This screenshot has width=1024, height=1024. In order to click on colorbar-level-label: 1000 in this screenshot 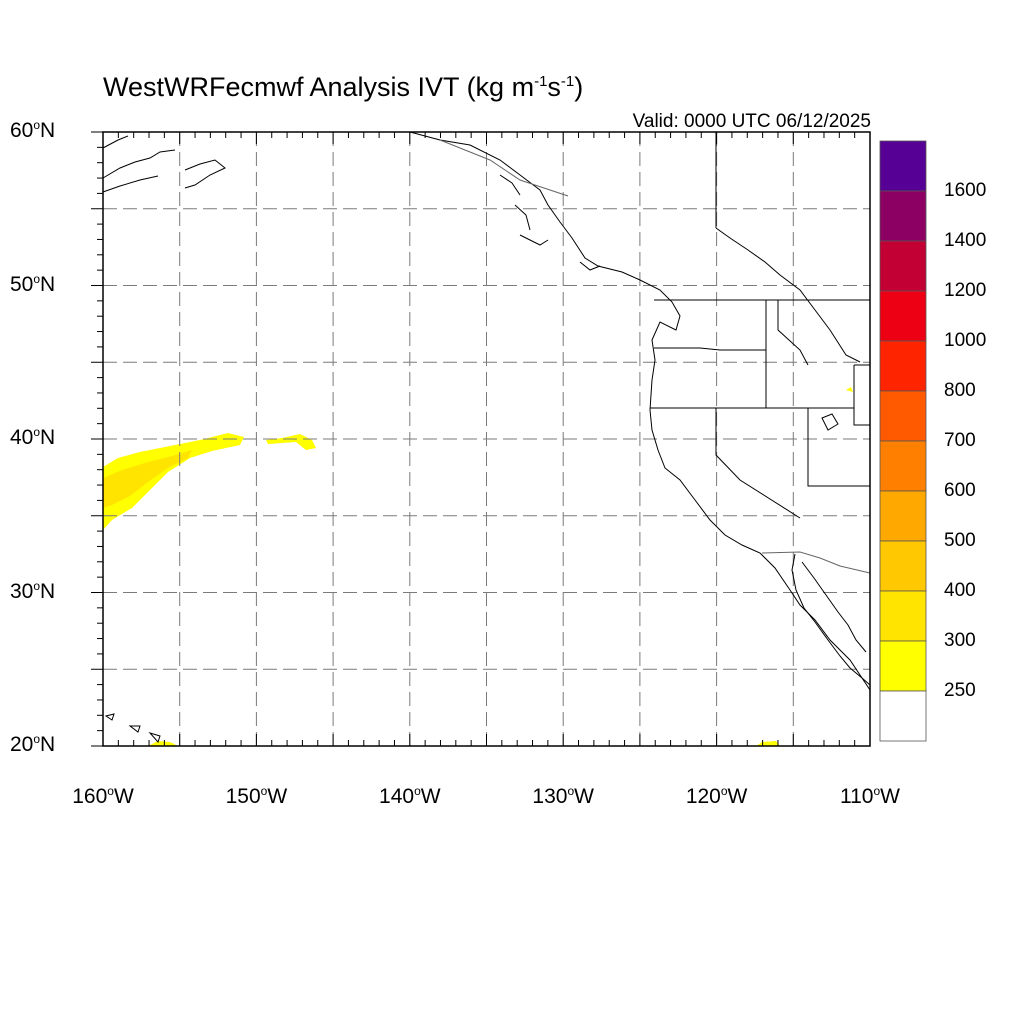, I will do `click(965, 340)`.